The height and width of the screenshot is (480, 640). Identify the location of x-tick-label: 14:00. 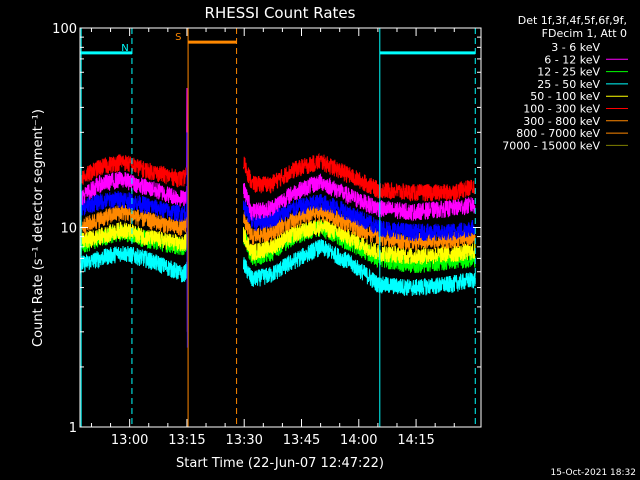
(358, 440).